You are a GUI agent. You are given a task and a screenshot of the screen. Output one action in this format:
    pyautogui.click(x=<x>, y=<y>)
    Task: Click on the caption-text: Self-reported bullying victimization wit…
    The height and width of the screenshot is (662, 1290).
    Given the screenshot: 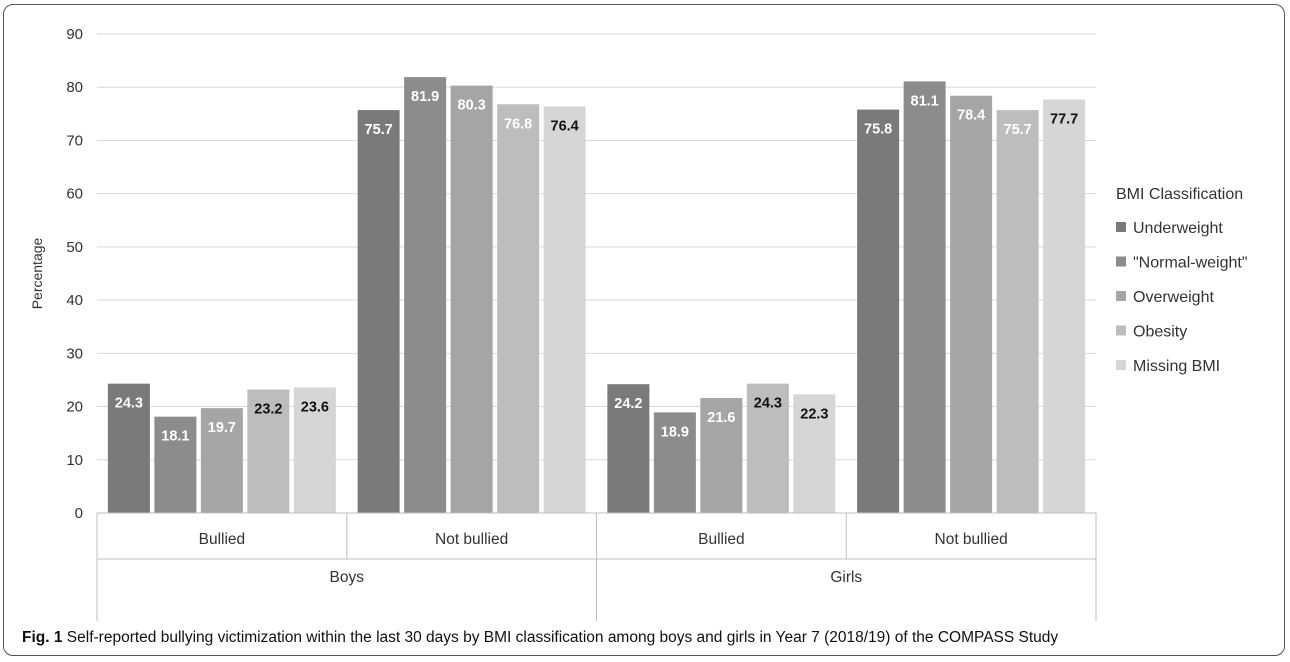 What is the action you would take?
    pyautogui.click(x=562, y=637)
    